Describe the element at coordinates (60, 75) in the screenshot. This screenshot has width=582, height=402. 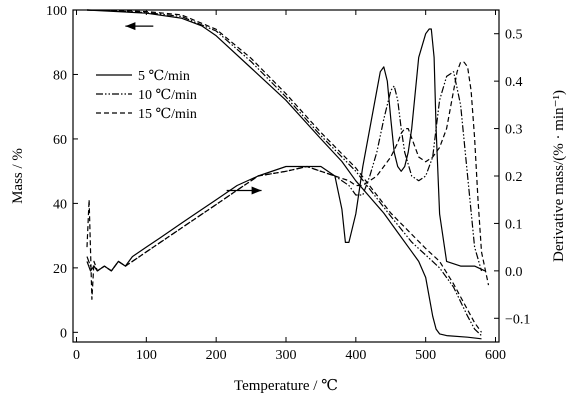
I see `y-tick-label-left: 80` at that location.